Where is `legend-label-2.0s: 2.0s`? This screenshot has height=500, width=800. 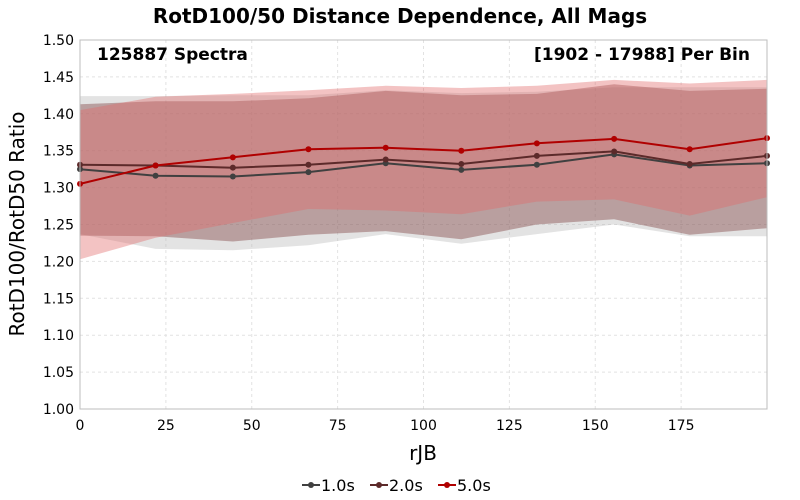 legend-label-2.0s: 2.0s is located at coordinates (406, 485).